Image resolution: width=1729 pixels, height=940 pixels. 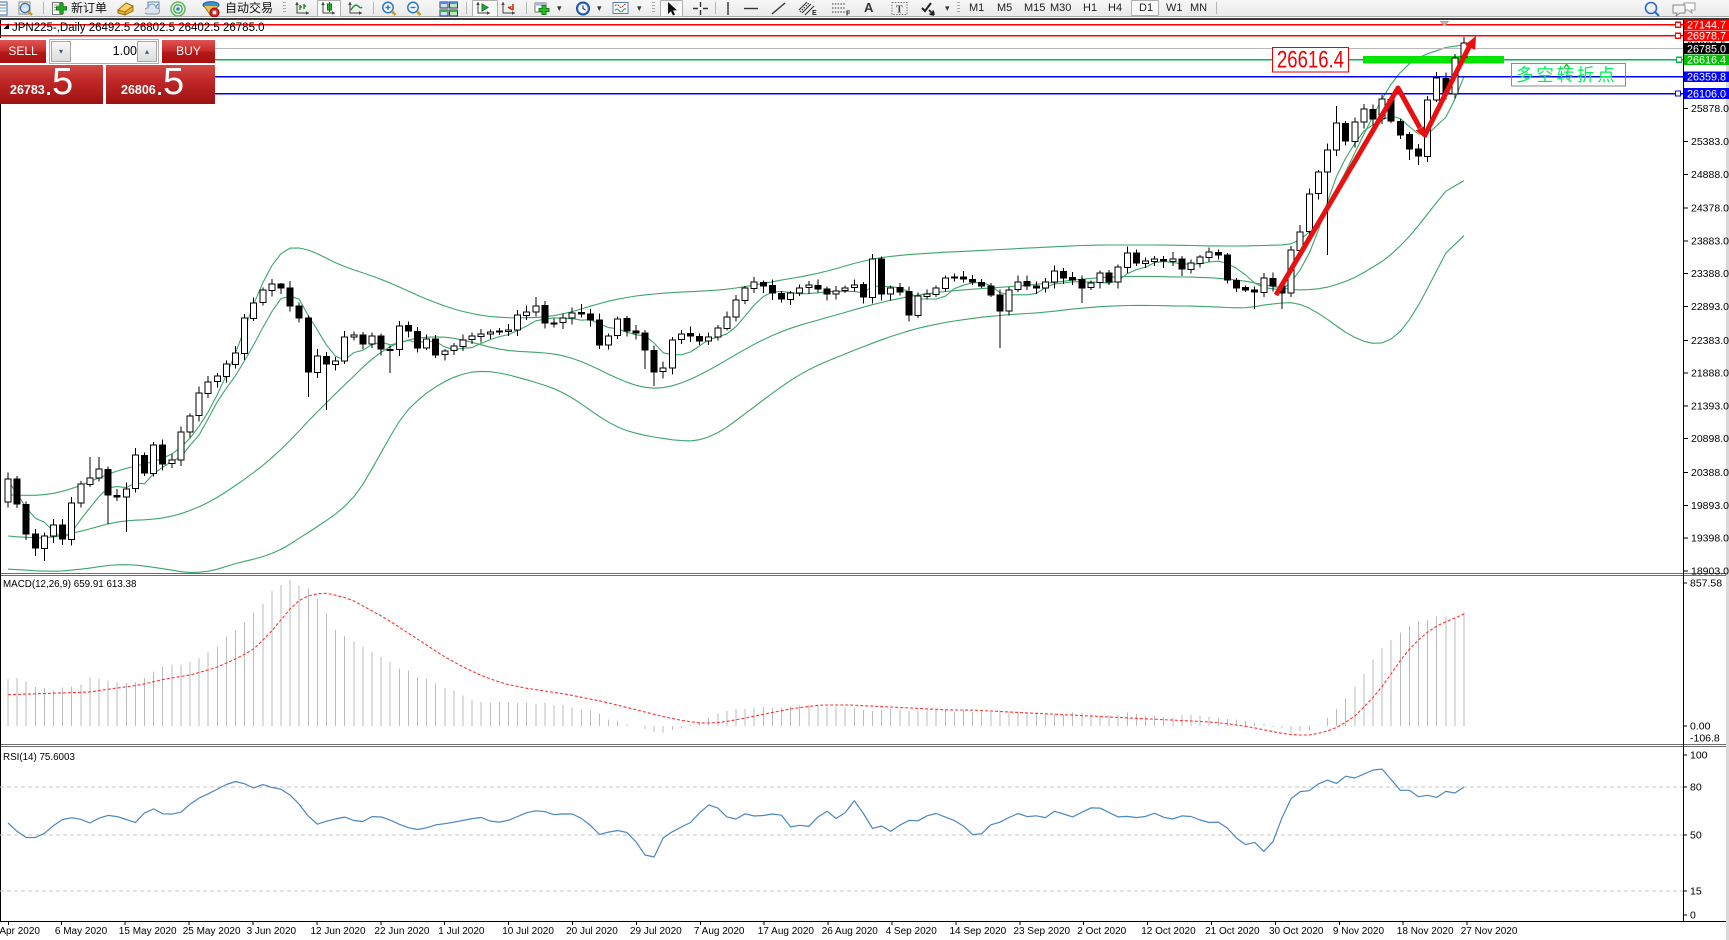 What do you see at coordinates (1710, 473) in the screenshot?
I see `svg-text: 20388.0` at bounding box center [1710, 473].